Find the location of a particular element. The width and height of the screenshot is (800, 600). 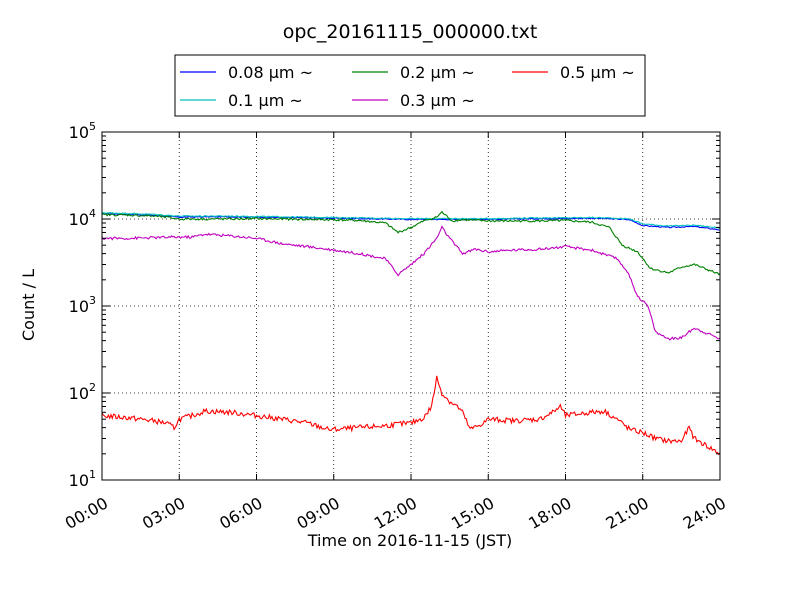

y-tick-label: 10⁵ is located at coordinates (82, 131).